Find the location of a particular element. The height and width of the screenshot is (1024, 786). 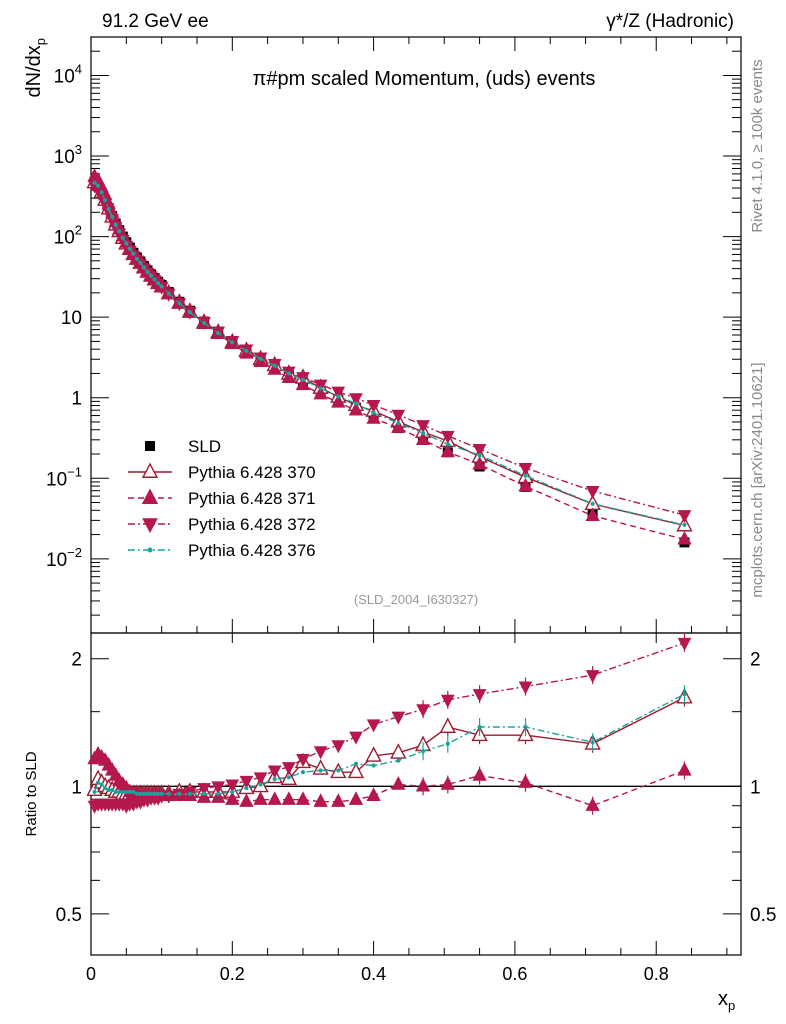

ratio-tick-label-left: 0.5 is located at coordinates (69, 915).